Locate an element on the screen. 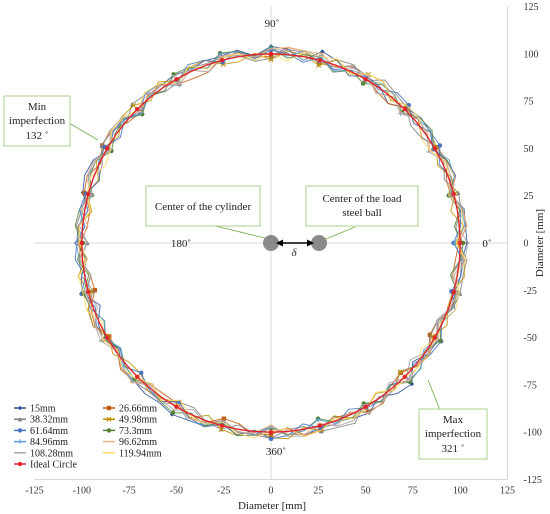 Image resolution: width=550 pixels, height=514 pixels. legend-label: 49.98mm is located at coordinates (138, 420).